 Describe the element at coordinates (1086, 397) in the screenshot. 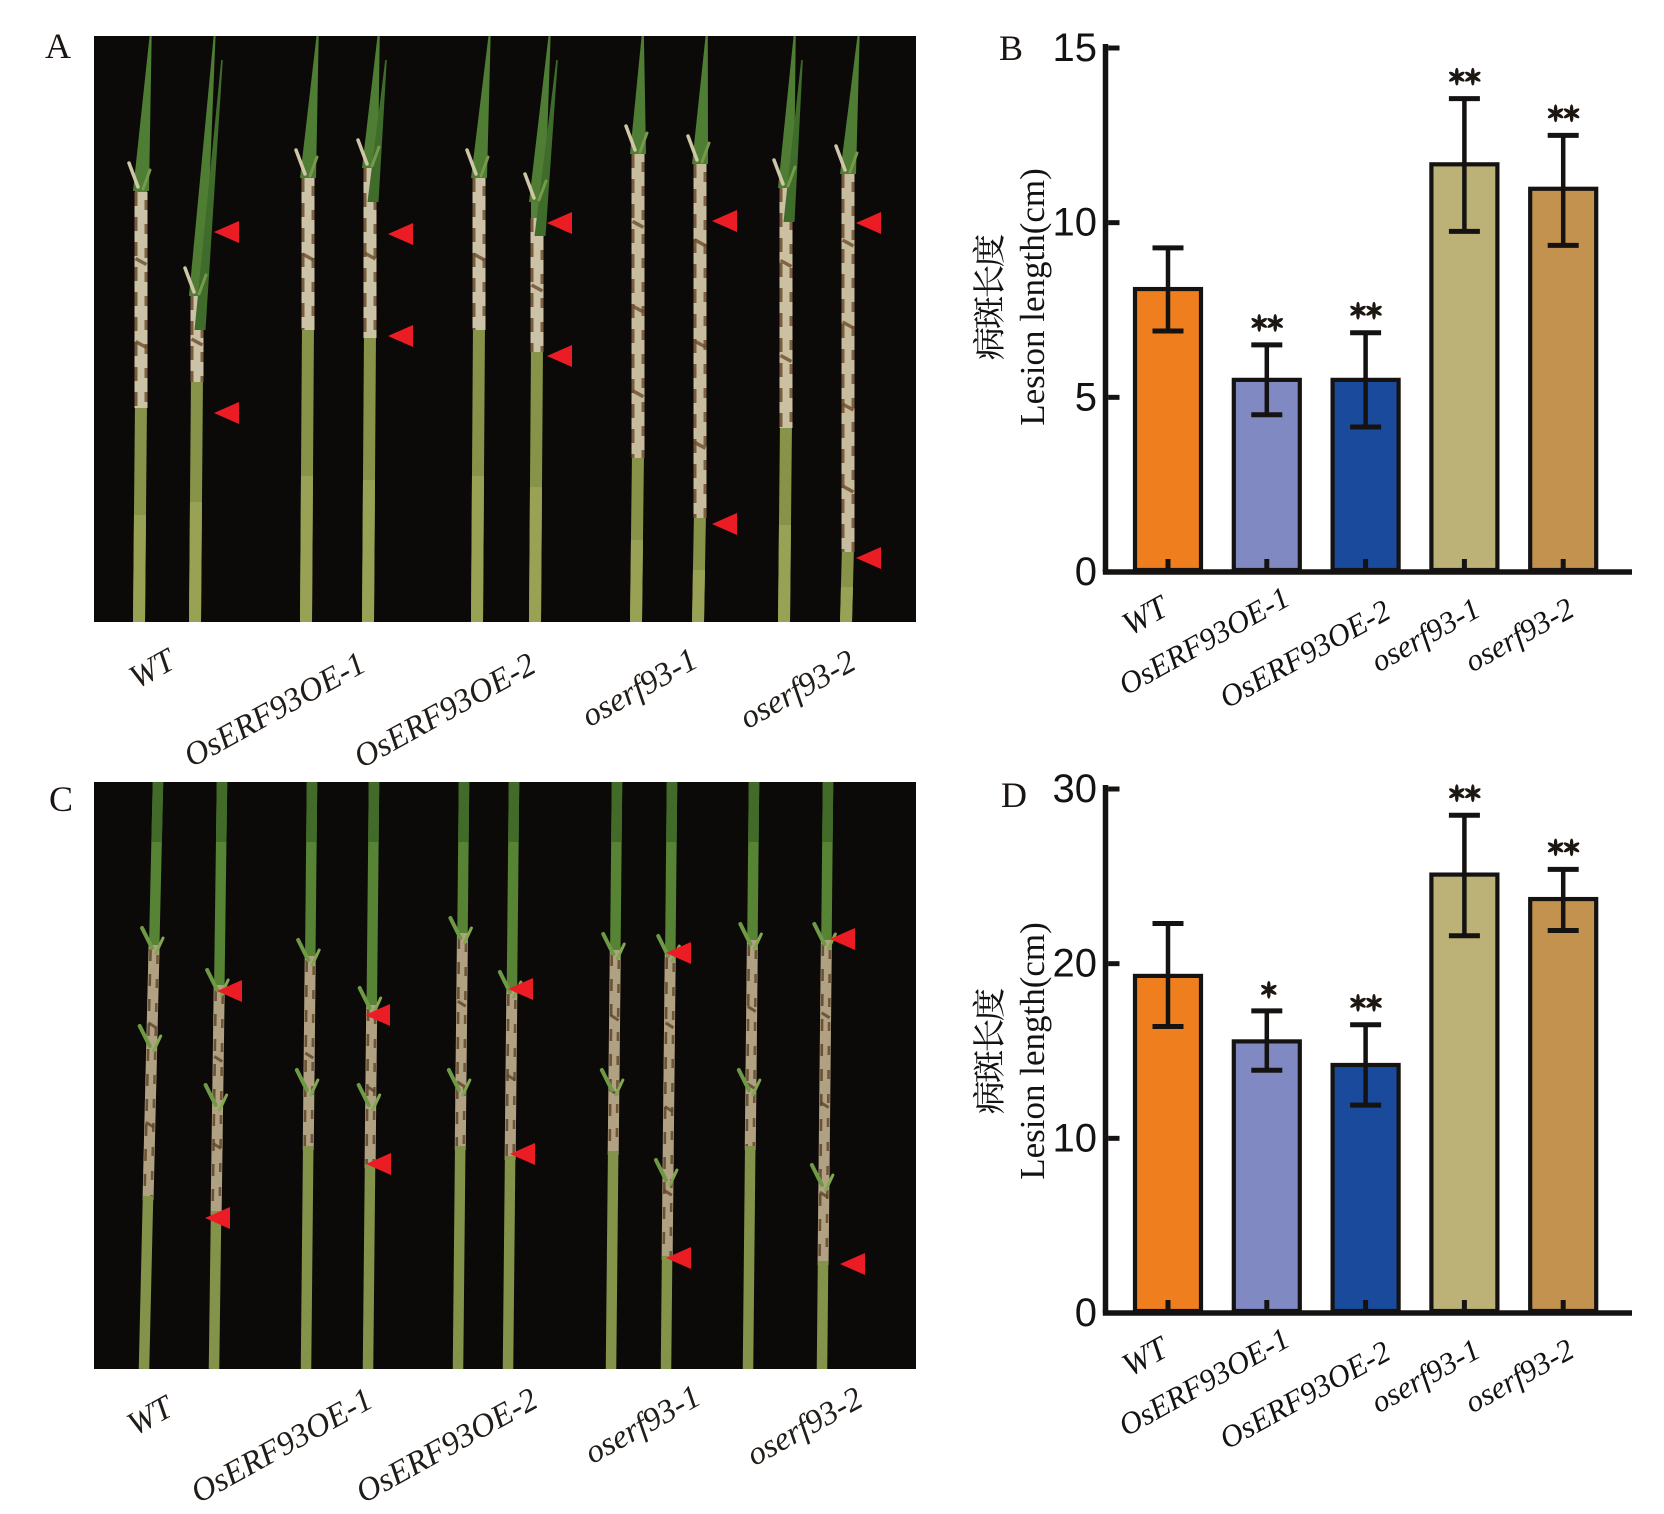

I see `svg-text: 5` at that location.